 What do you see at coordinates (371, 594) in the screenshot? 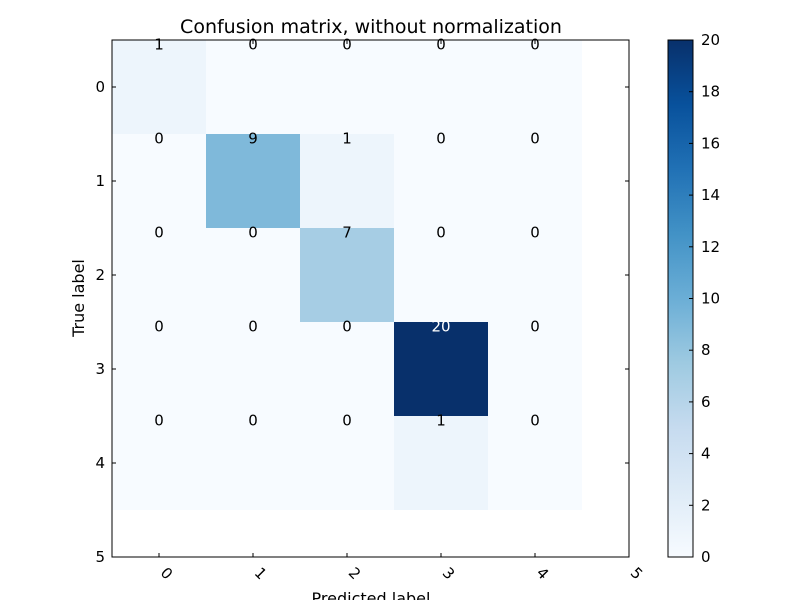
I see `x-axis-label: Predicted label` at bounding box center [371, 594].